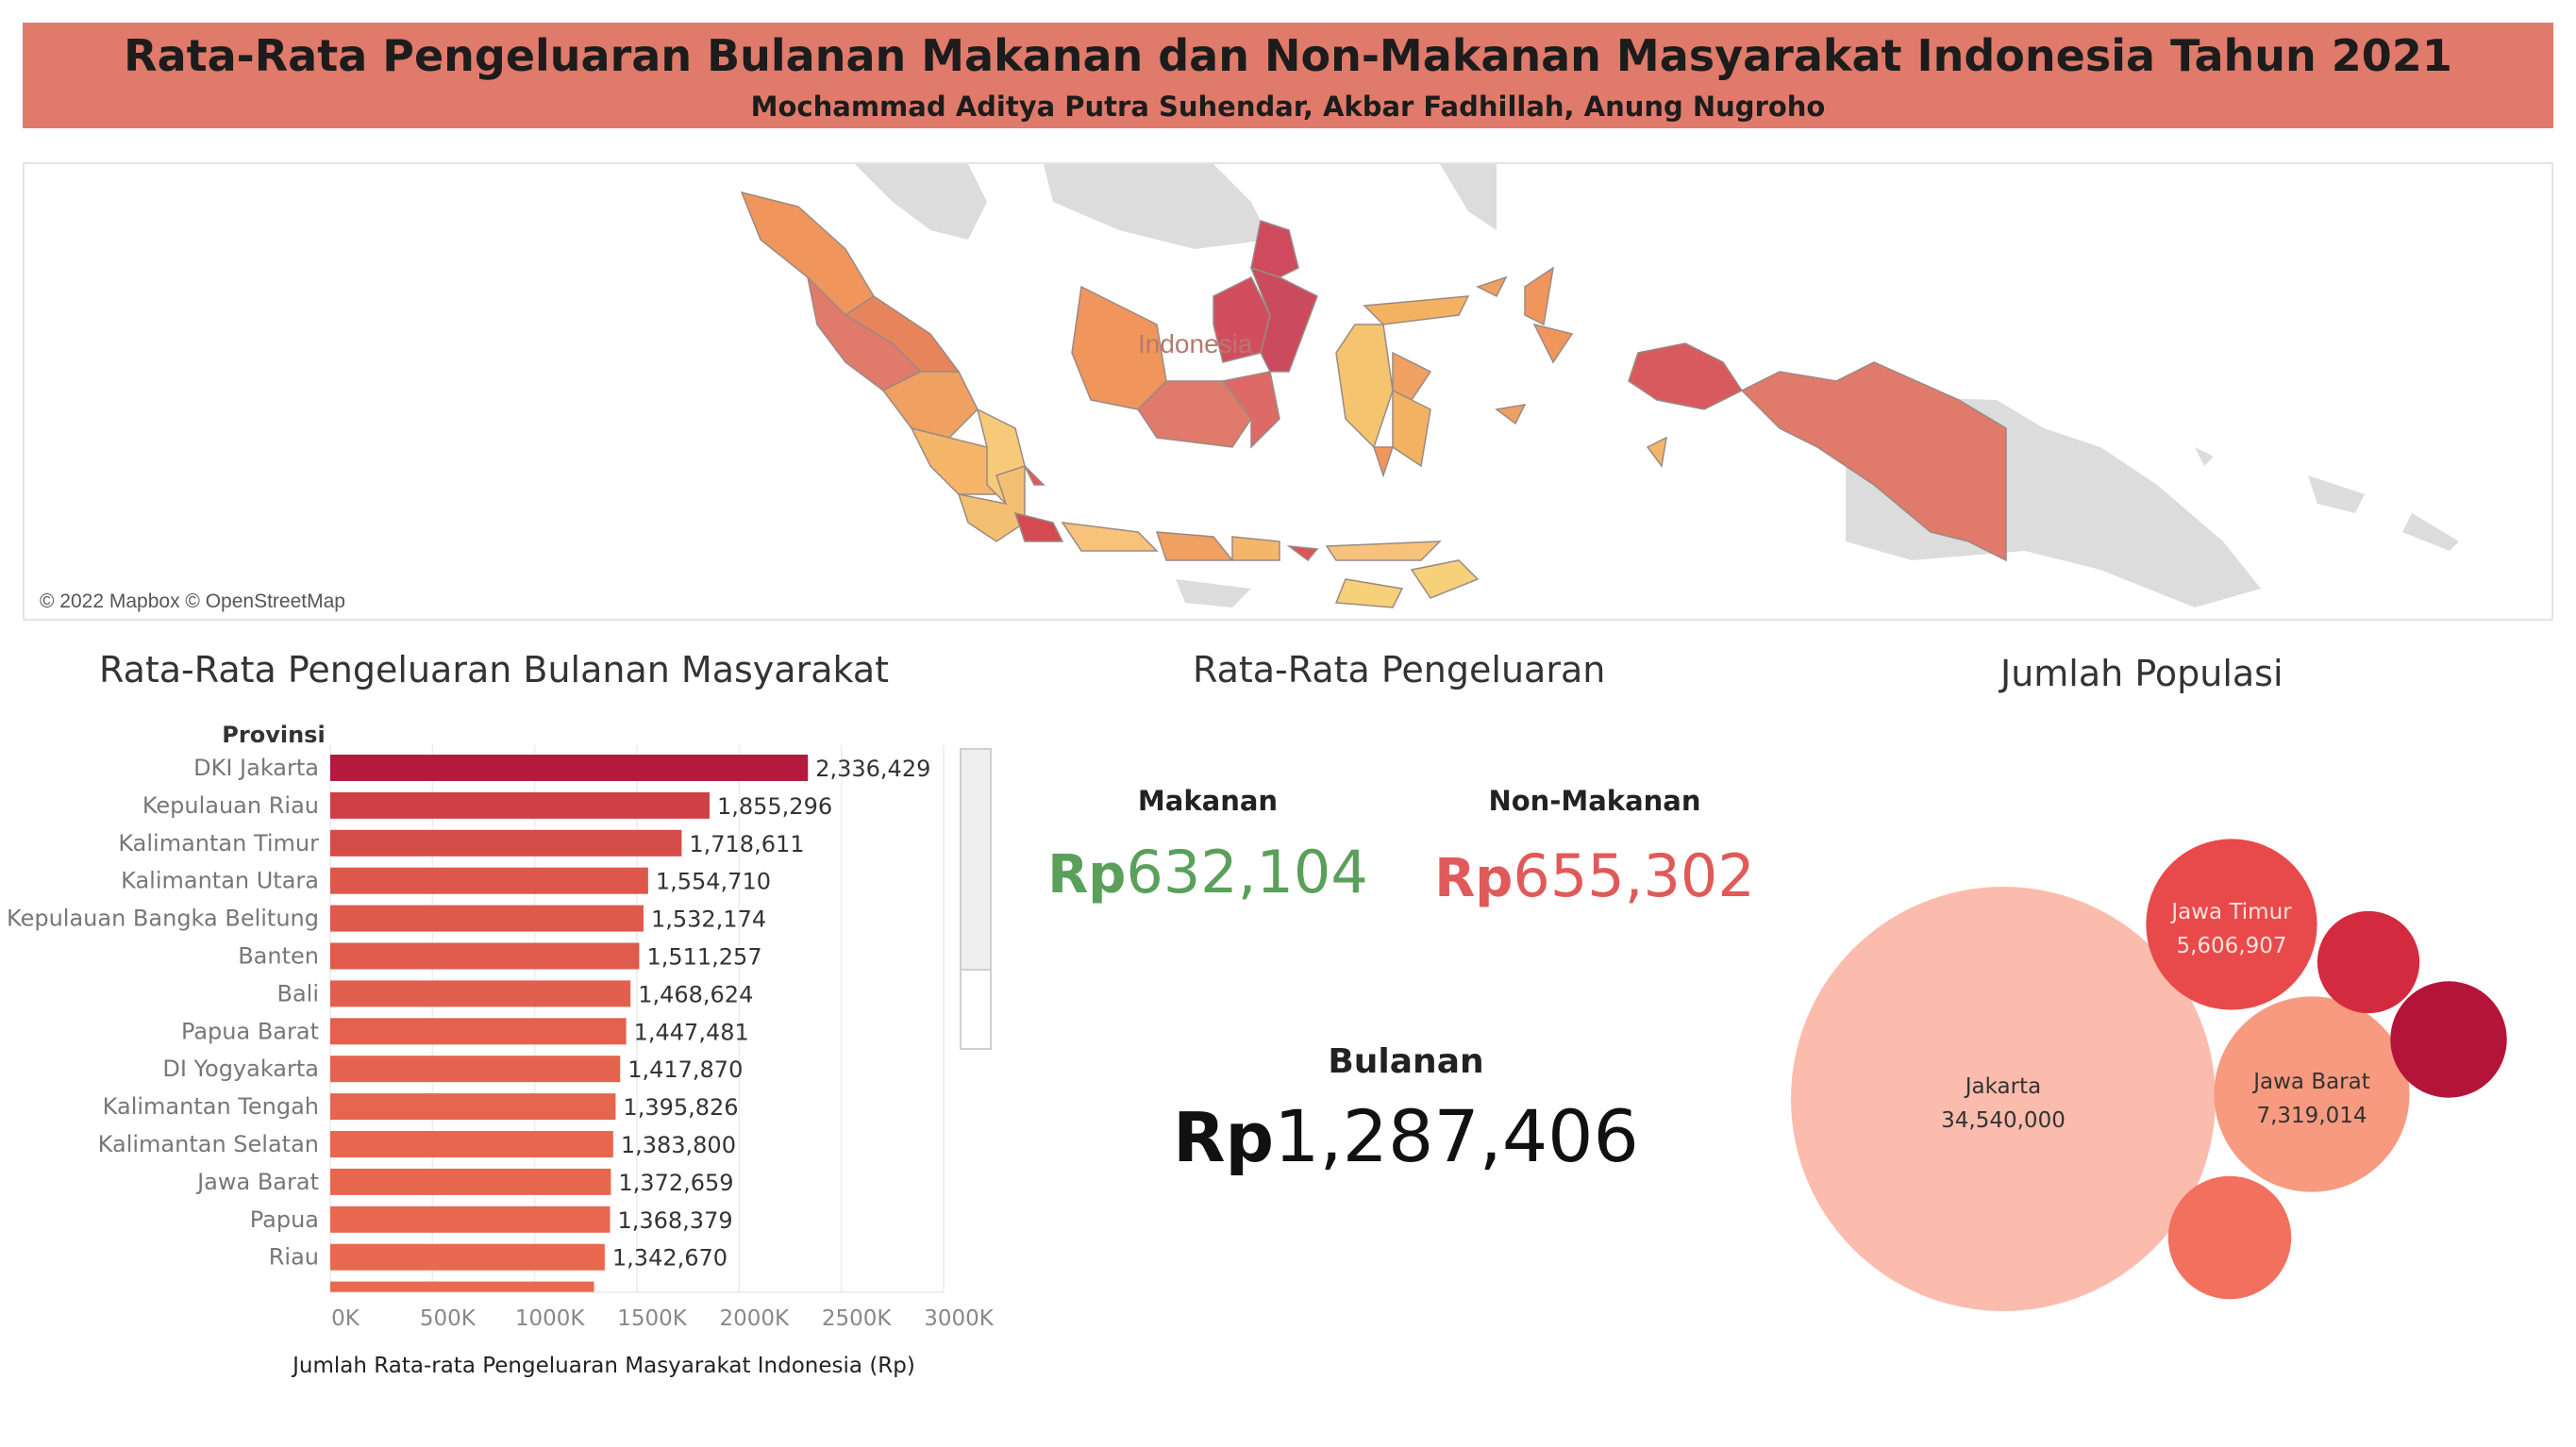  What do you see at coordinates (674, 1220) in the screenshot?
I see `bar-value-label: 1,368,379` at bounding box center [674, 1220].